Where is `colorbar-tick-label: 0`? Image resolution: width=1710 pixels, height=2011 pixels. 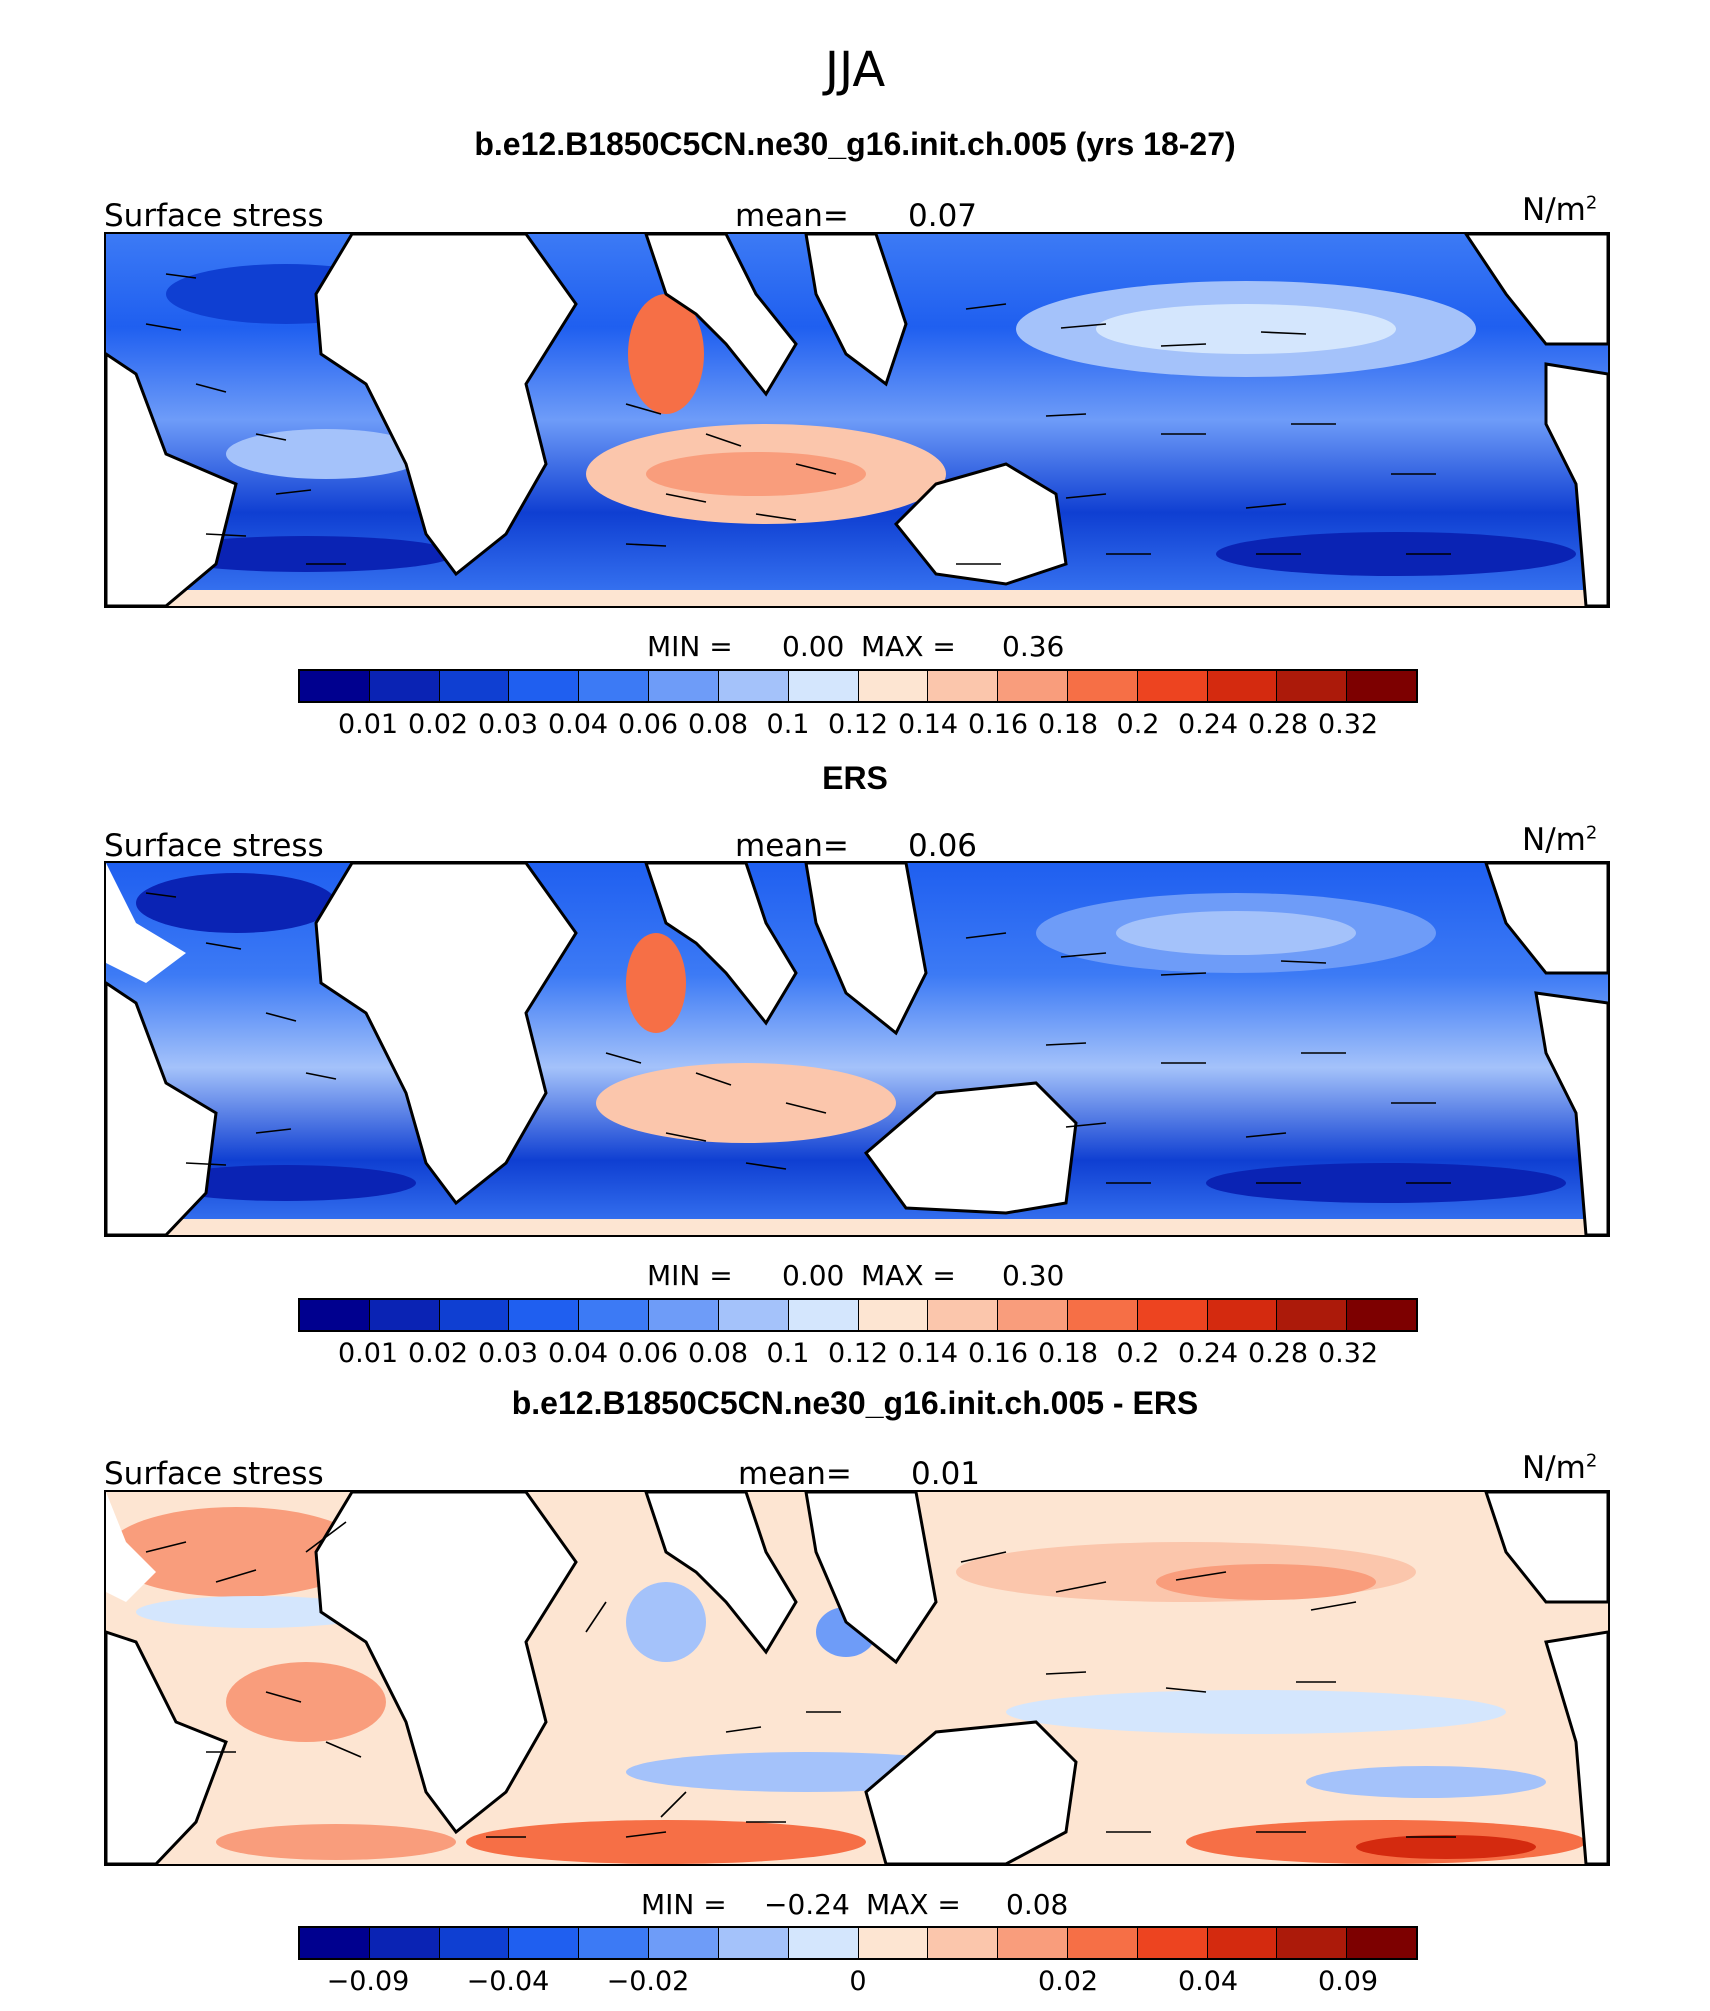 colorbar-tick-label: 0 is located at coordinates (858, 1981).